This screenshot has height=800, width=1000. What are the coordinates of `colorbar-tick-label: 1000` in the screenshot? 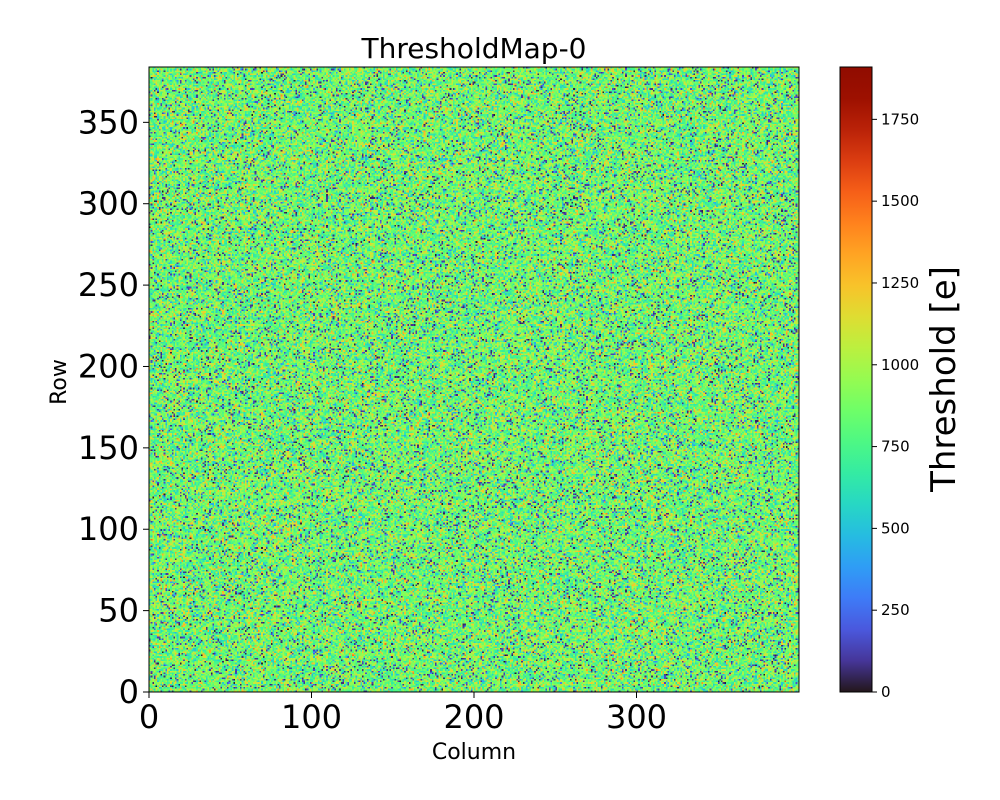 It's located at (900, 365).